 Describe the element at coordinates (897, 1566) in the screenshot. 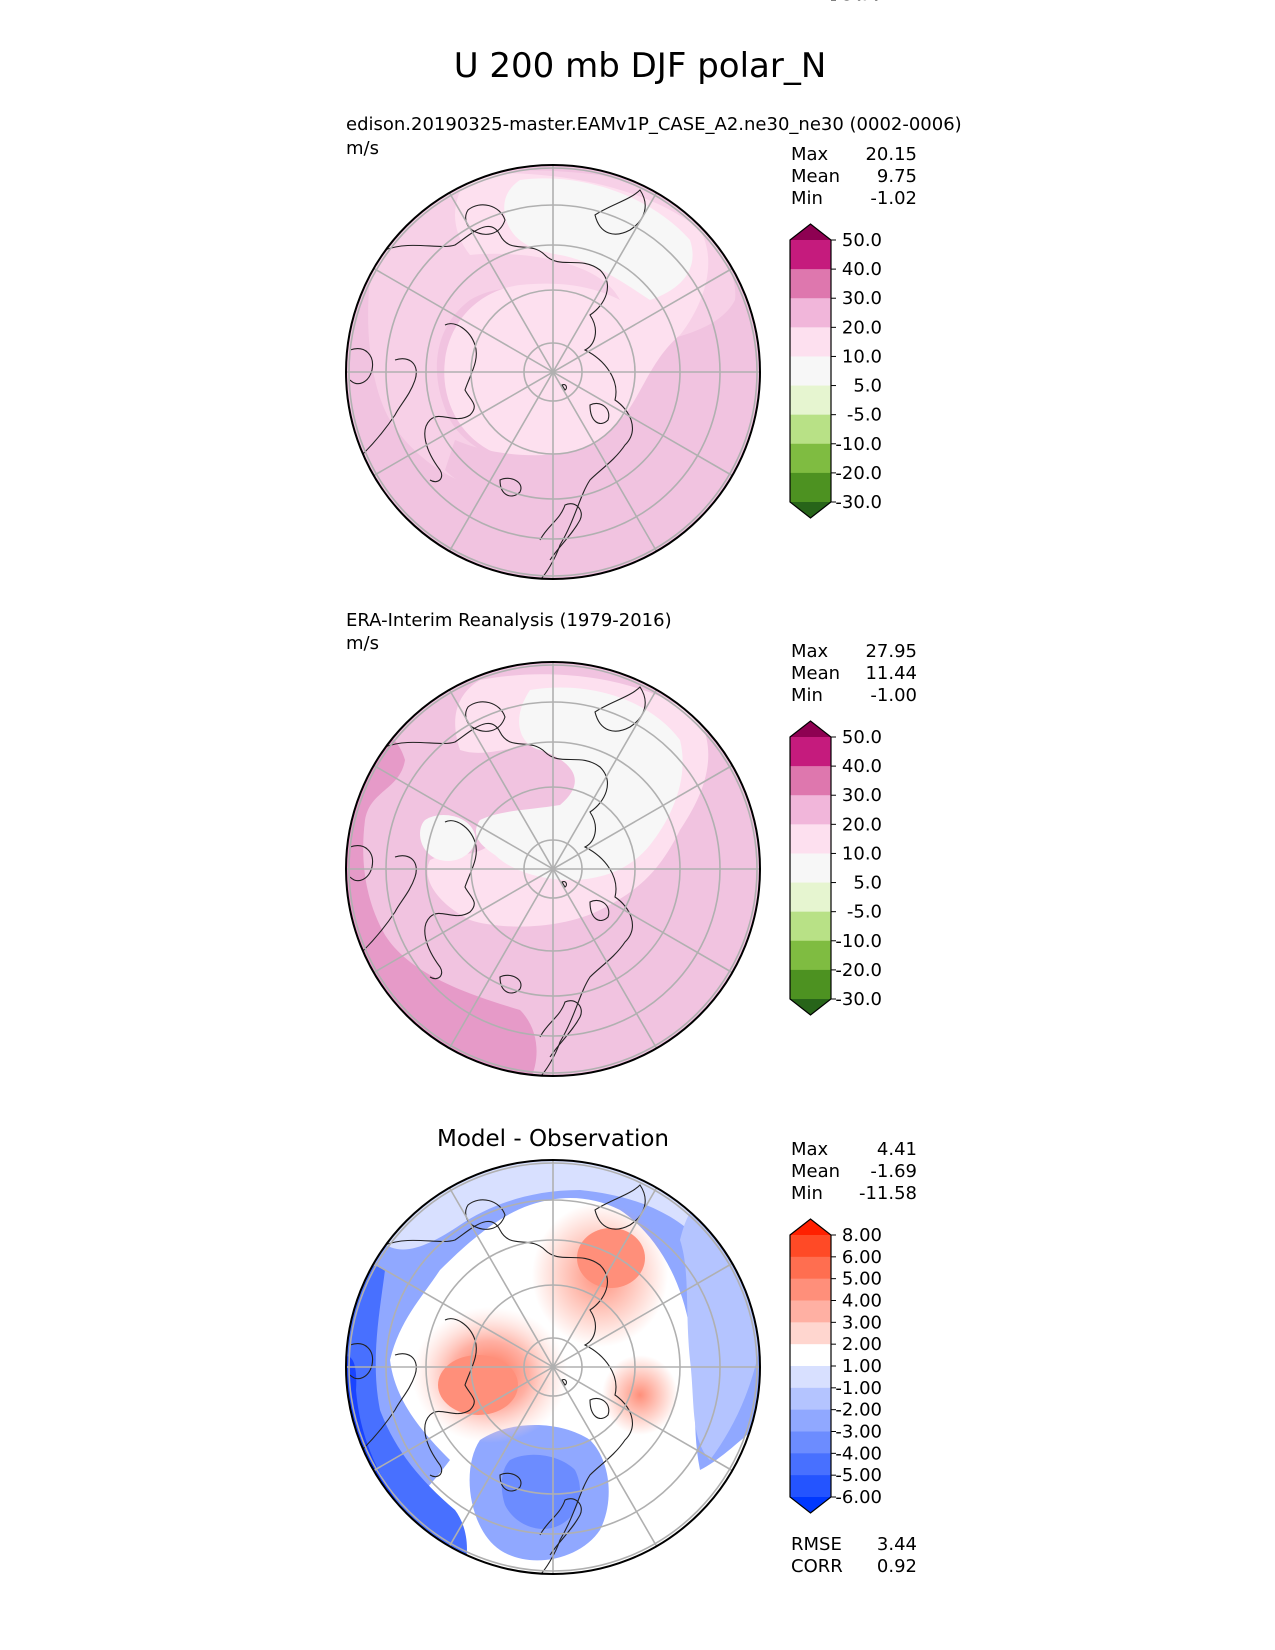

I see `stat-corr-value: 0.92` at that location.